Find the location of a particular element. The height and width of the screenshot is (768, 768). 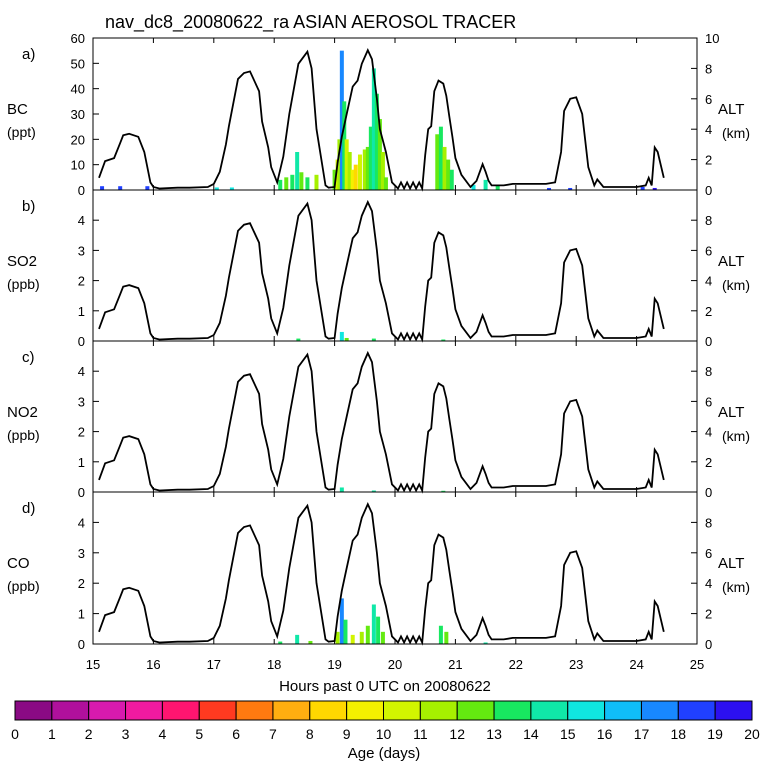

colorbar-tick-label: 11 is located at coordinates (420, 734).